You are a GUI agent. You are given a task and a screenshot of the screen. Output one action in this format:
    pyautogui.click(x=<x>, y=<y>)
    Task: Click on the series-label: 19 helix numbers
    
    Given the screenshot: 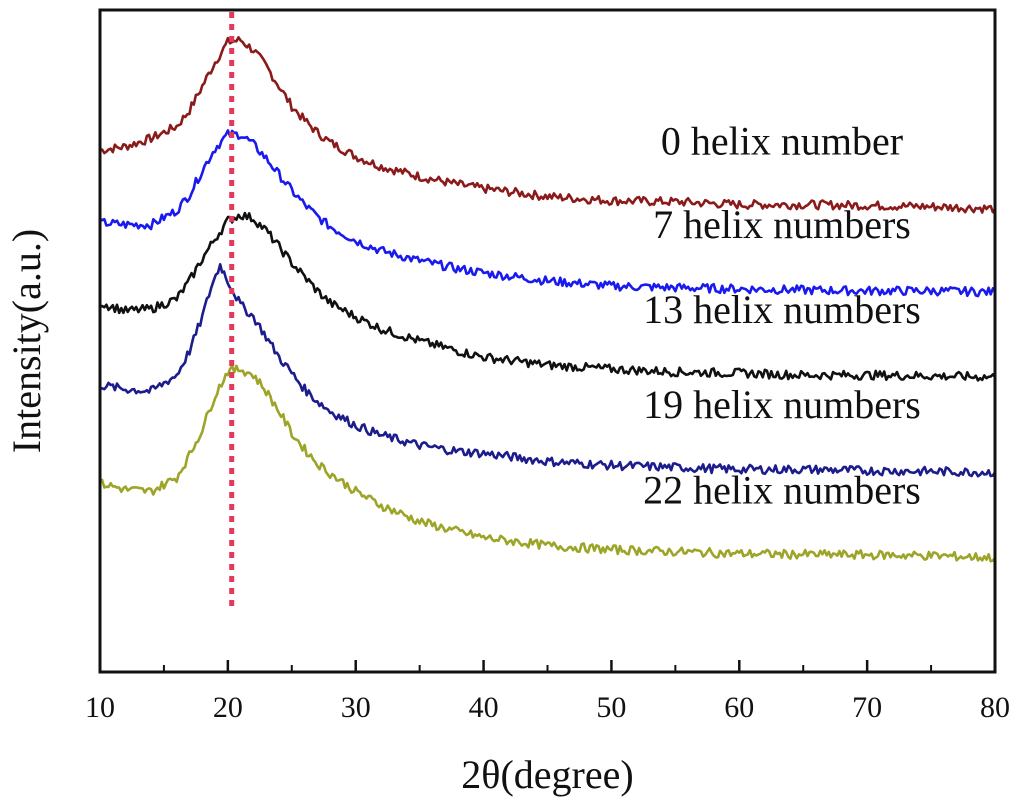 What is the action you would take?
    pyautogui.click(x=782, y=404)
    